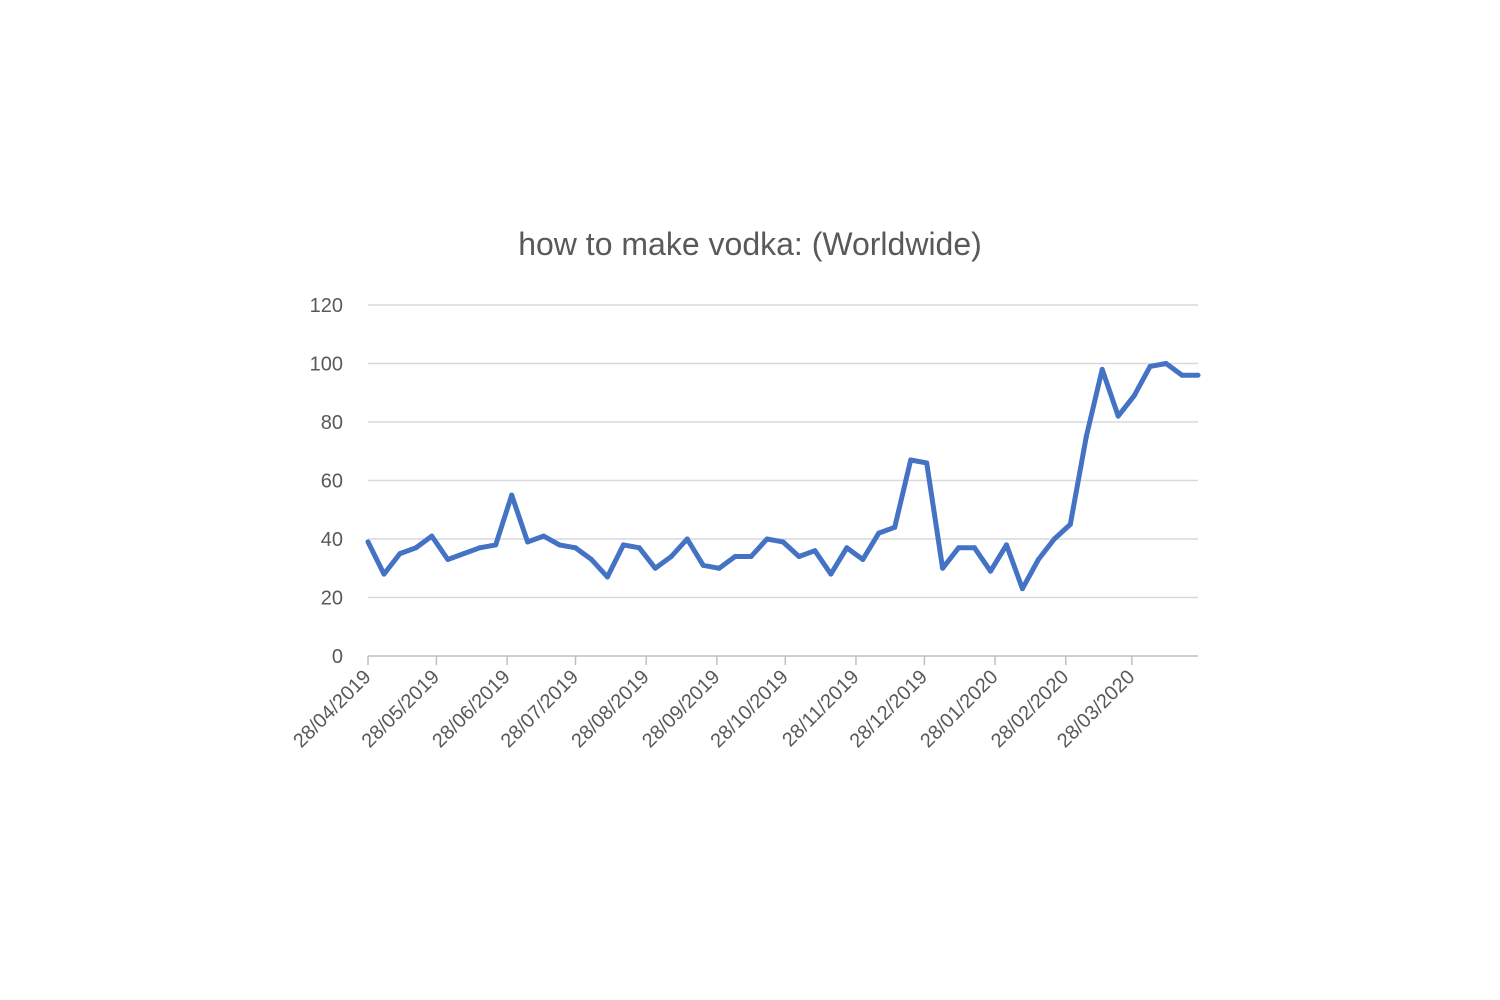 The image size is (1500, 1000). I want to click on y-tick-label: 40, so click(332, 540).